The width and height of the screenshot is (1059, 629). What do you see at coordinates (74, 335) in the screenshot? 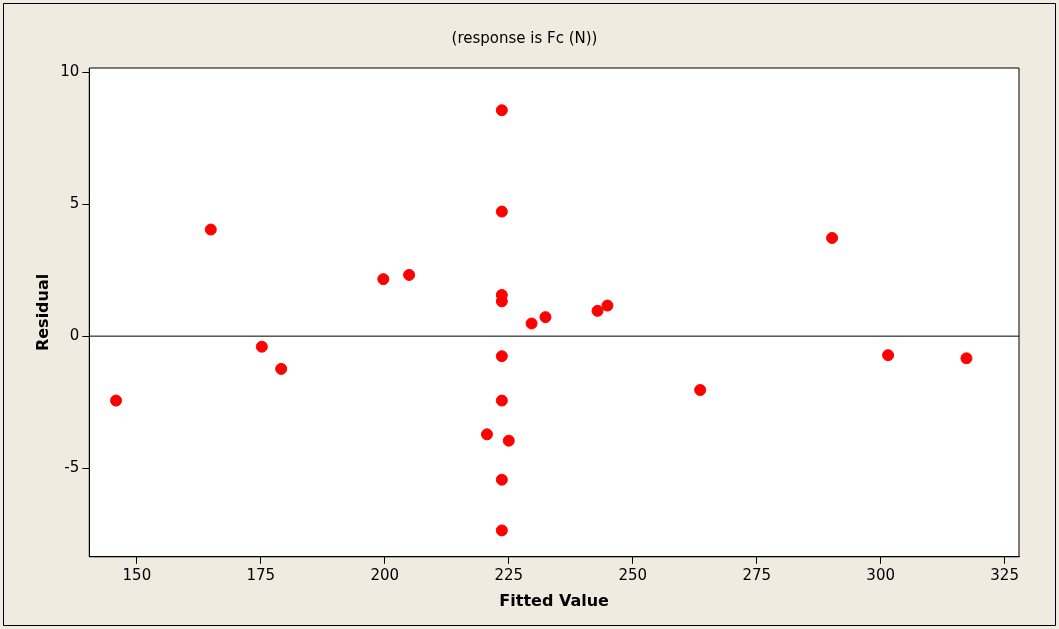
I see `y-tick-label: 0` at bounding box center [74, 335].